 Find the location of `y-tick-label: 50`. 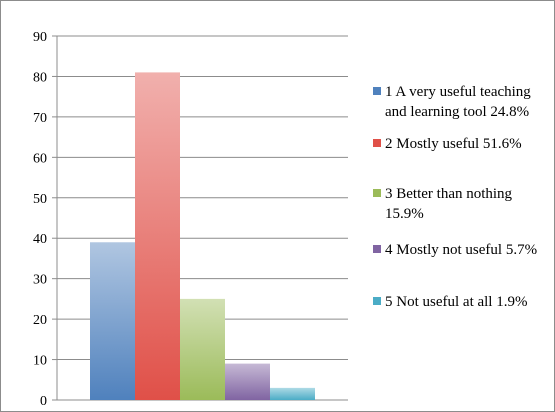

y-tick-label: 50 is located at coordinates (40, 199).